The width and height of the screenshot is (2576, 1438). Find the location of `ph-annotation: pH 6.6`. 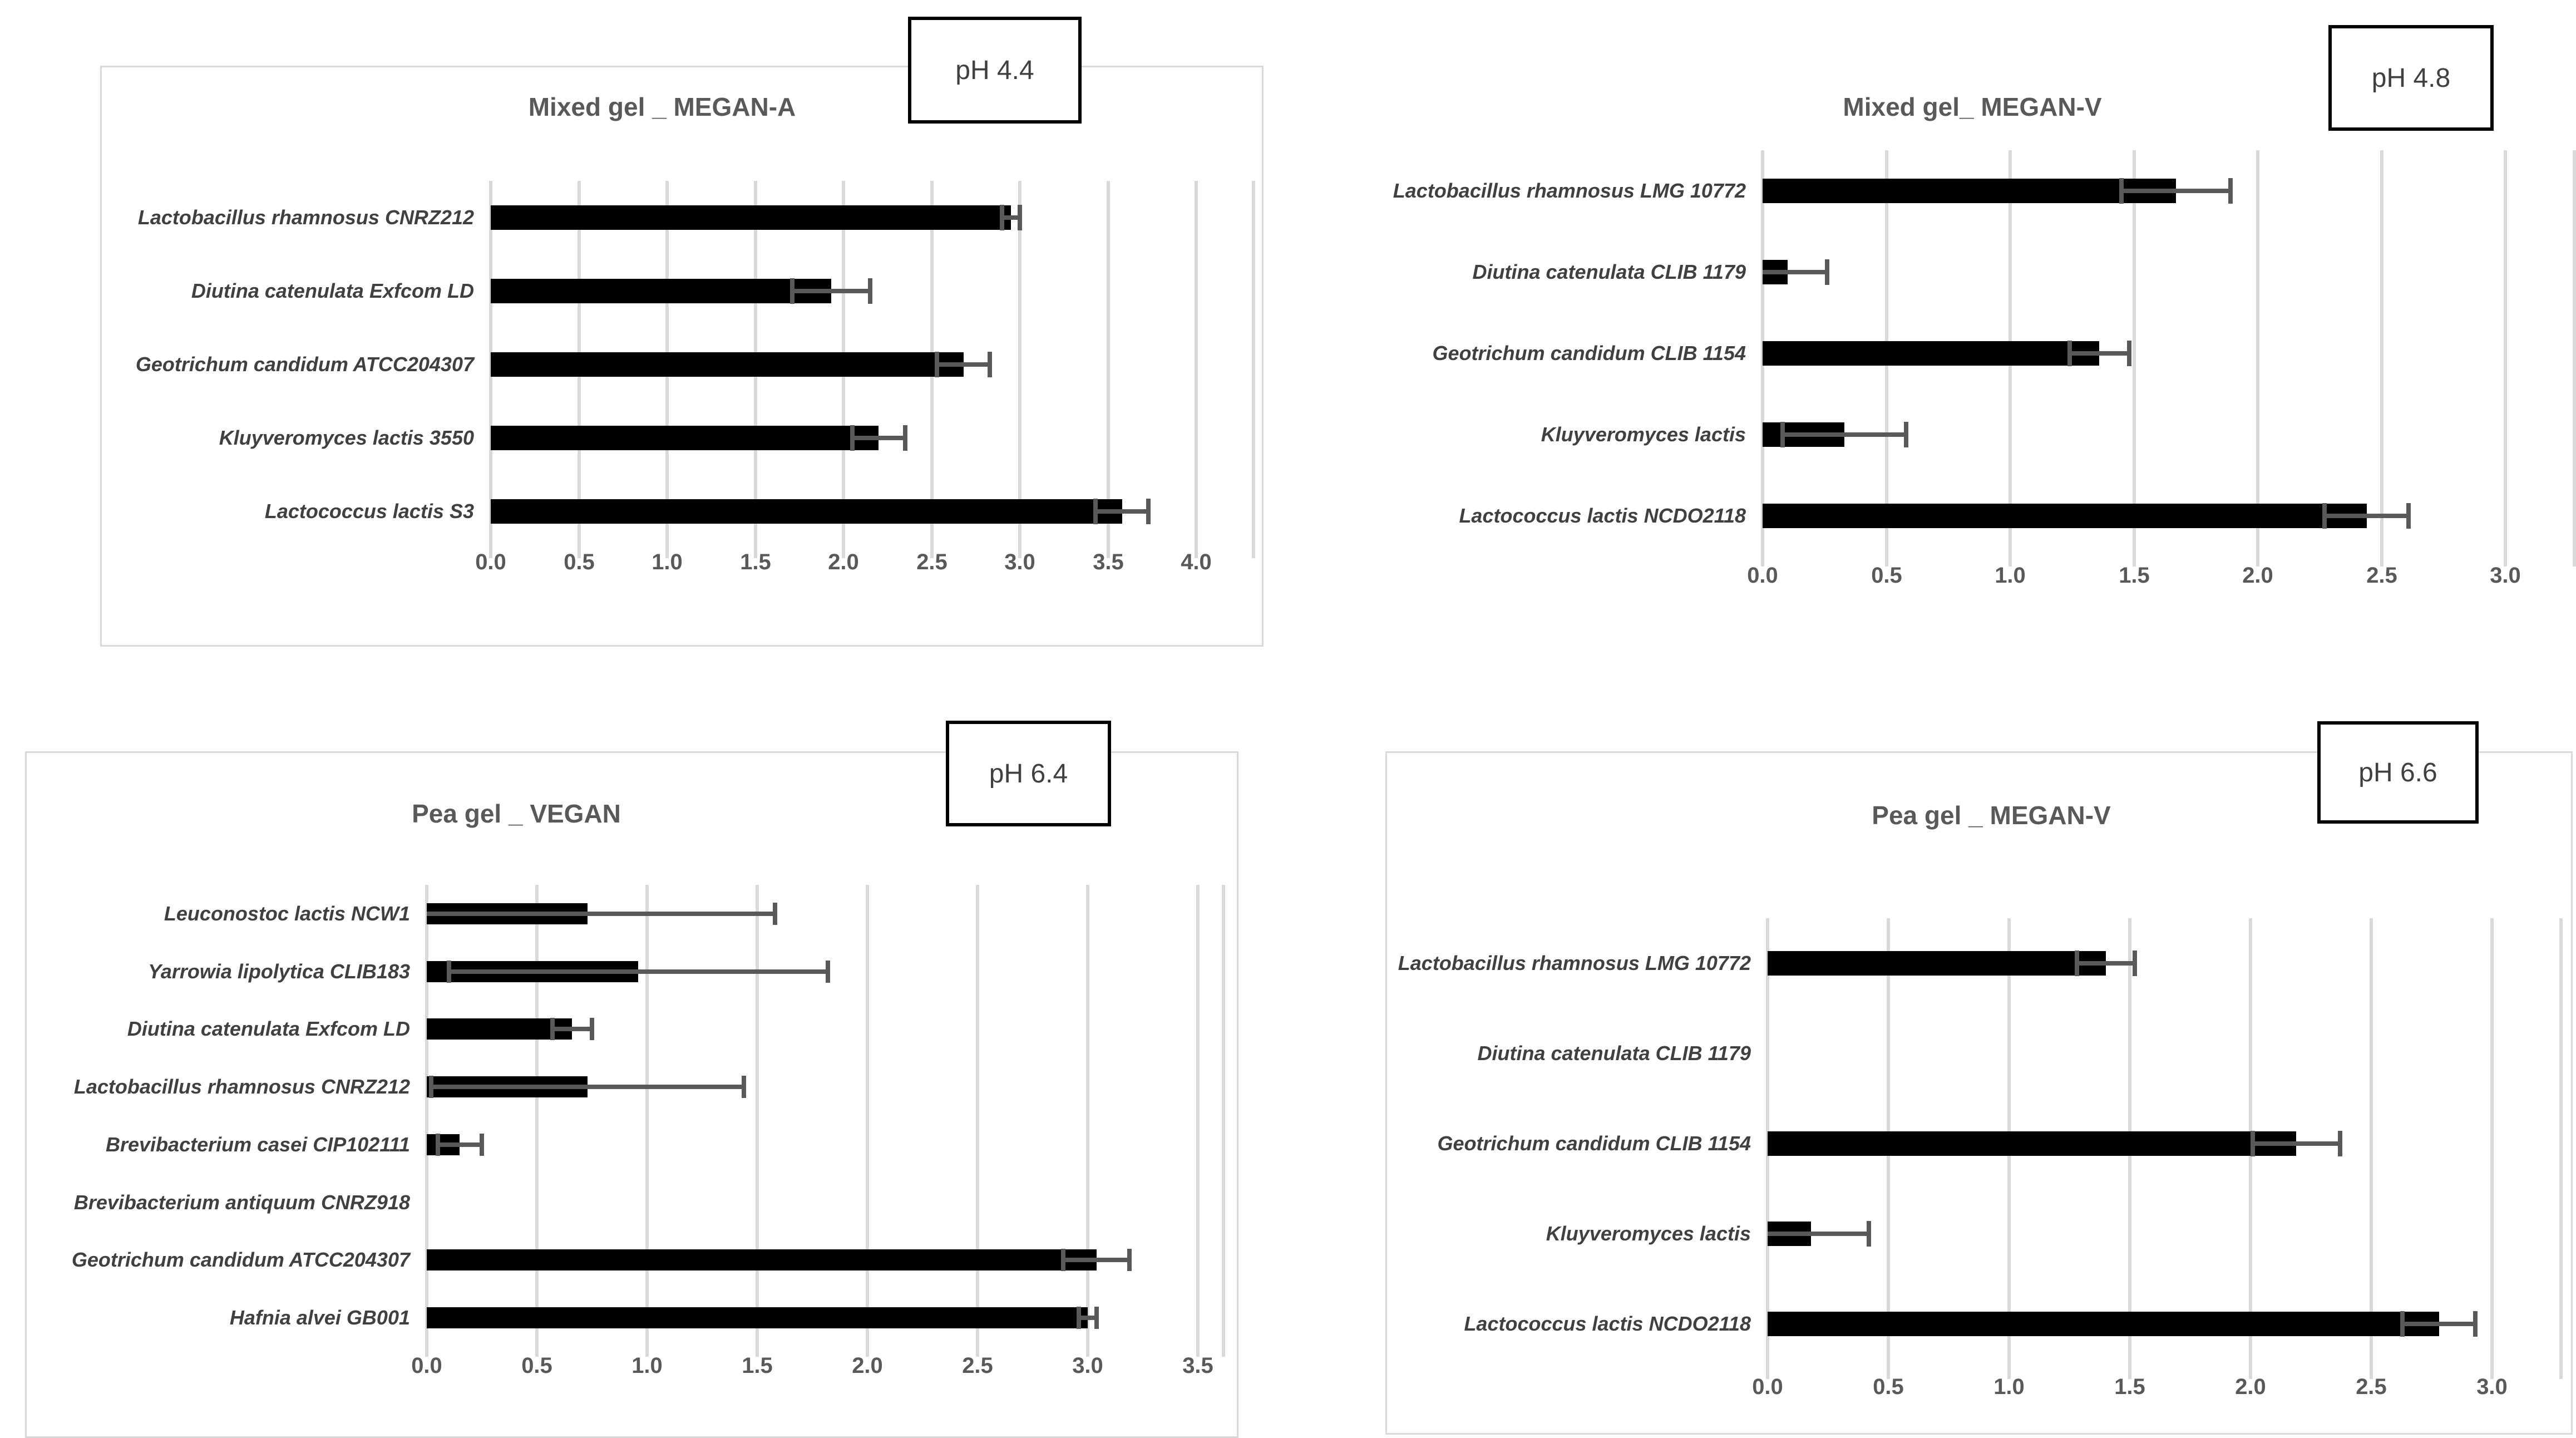

ph-annotation: pH 6.6 is located at coordinates (2398, 772).